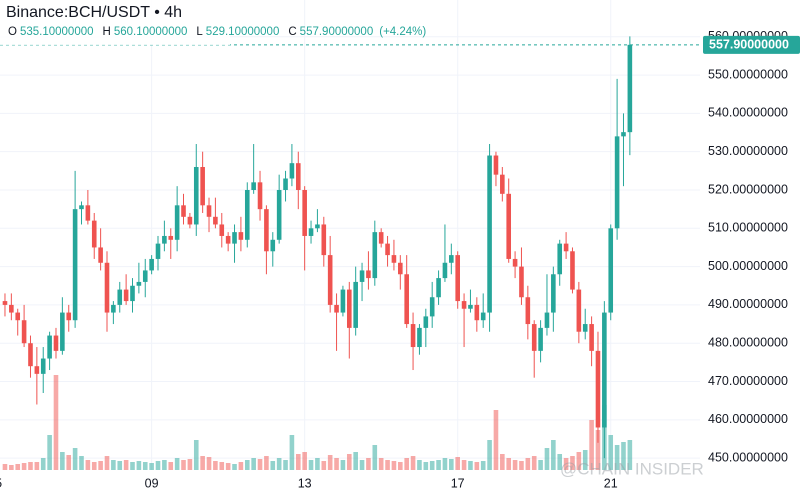  Describe the element at coordinates (337, 32) in the screenshot. I see `ohlc-value: 557.90000000` at that location.